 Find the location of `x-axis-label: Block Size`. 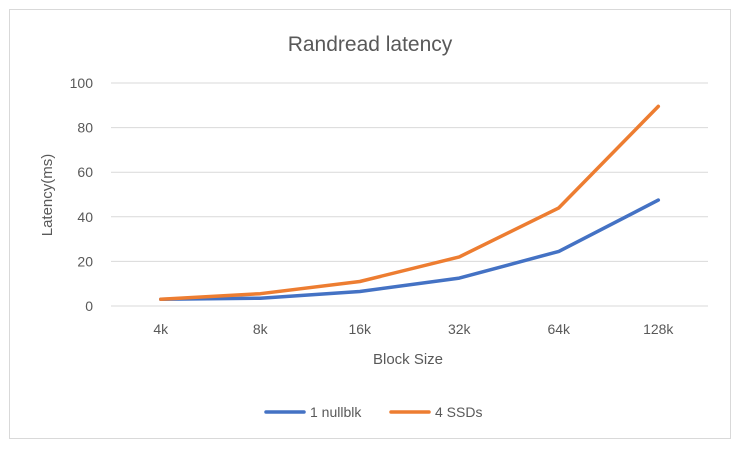

x-axis-label: Block Size is located at coordinates (408, 359).